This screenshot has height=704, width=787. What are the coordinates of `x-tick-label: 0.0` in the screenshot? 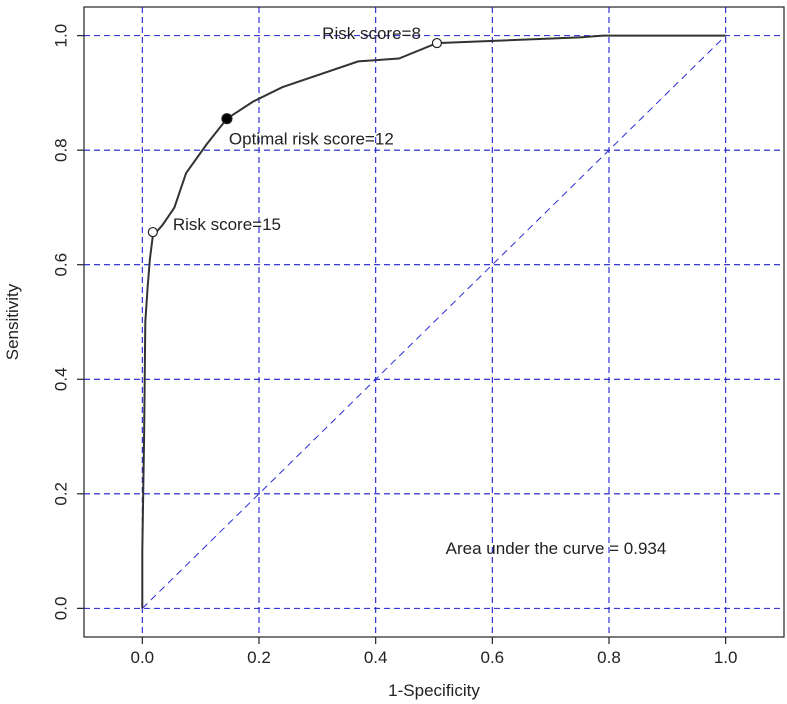 It's located at (143, 657).